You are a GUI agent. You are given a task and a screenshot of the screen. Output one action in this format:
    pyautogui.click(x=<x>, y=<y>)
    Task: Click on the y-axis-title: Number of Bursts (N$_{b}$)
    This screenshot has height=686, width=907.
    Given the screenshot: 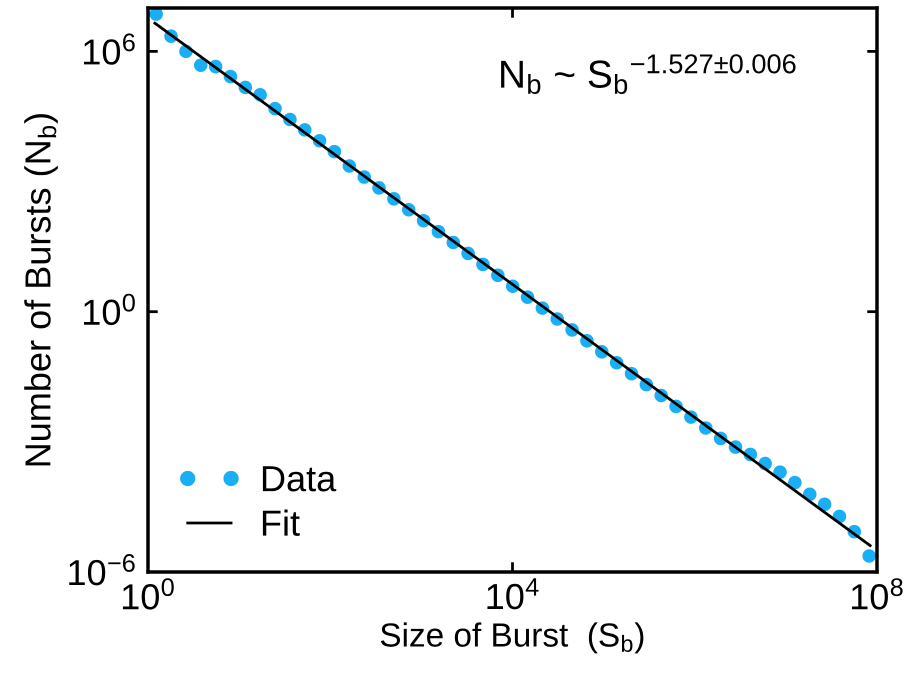 What is the action you would take?
    pyautogui.click(x=41, y=290)
    